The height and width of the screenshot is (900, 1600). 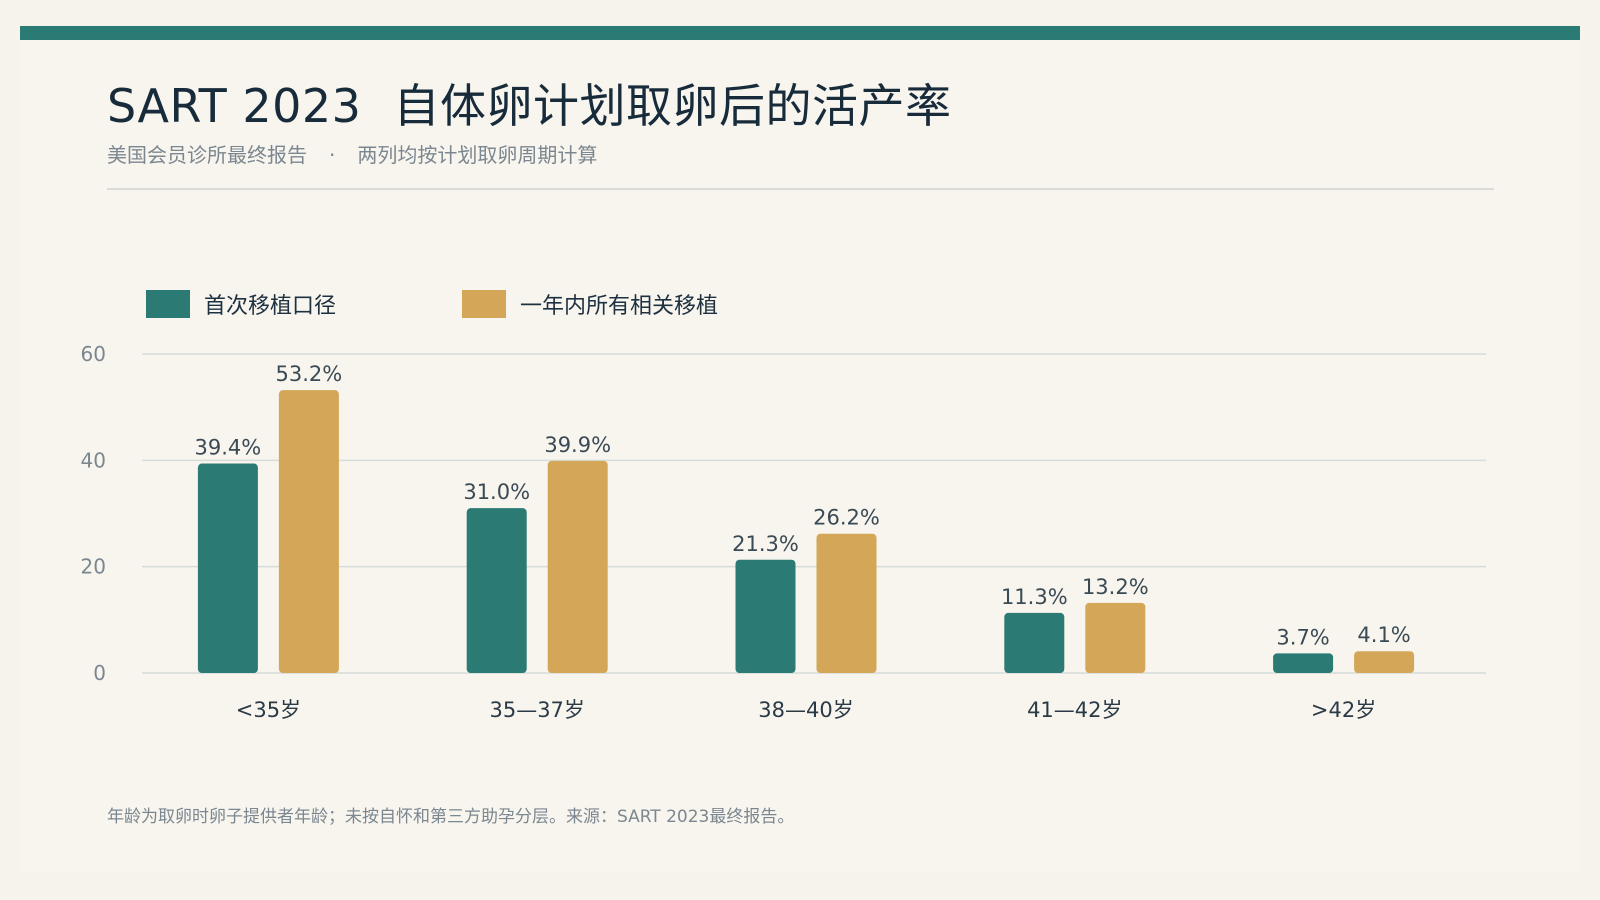 What do you see at coordinates (93, 354) in the screenshot?
I see `y-tick-label-60: 60` at bounding box center [93, 354].